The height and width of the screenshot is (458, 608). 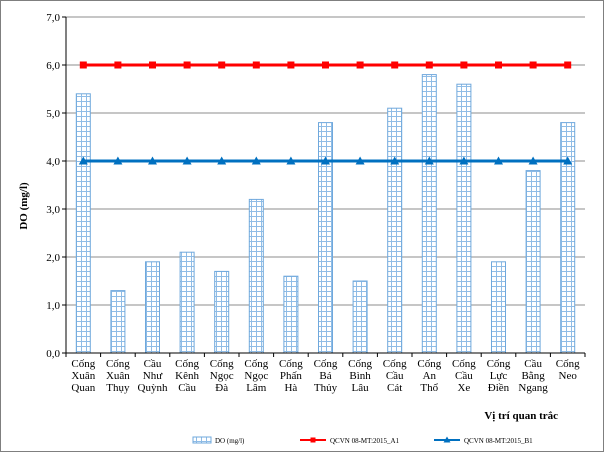 What do you see at coordinates (361, 388) in the screenshot?
I see `x-category-label: Lâu` at bounding box center [361, 388].